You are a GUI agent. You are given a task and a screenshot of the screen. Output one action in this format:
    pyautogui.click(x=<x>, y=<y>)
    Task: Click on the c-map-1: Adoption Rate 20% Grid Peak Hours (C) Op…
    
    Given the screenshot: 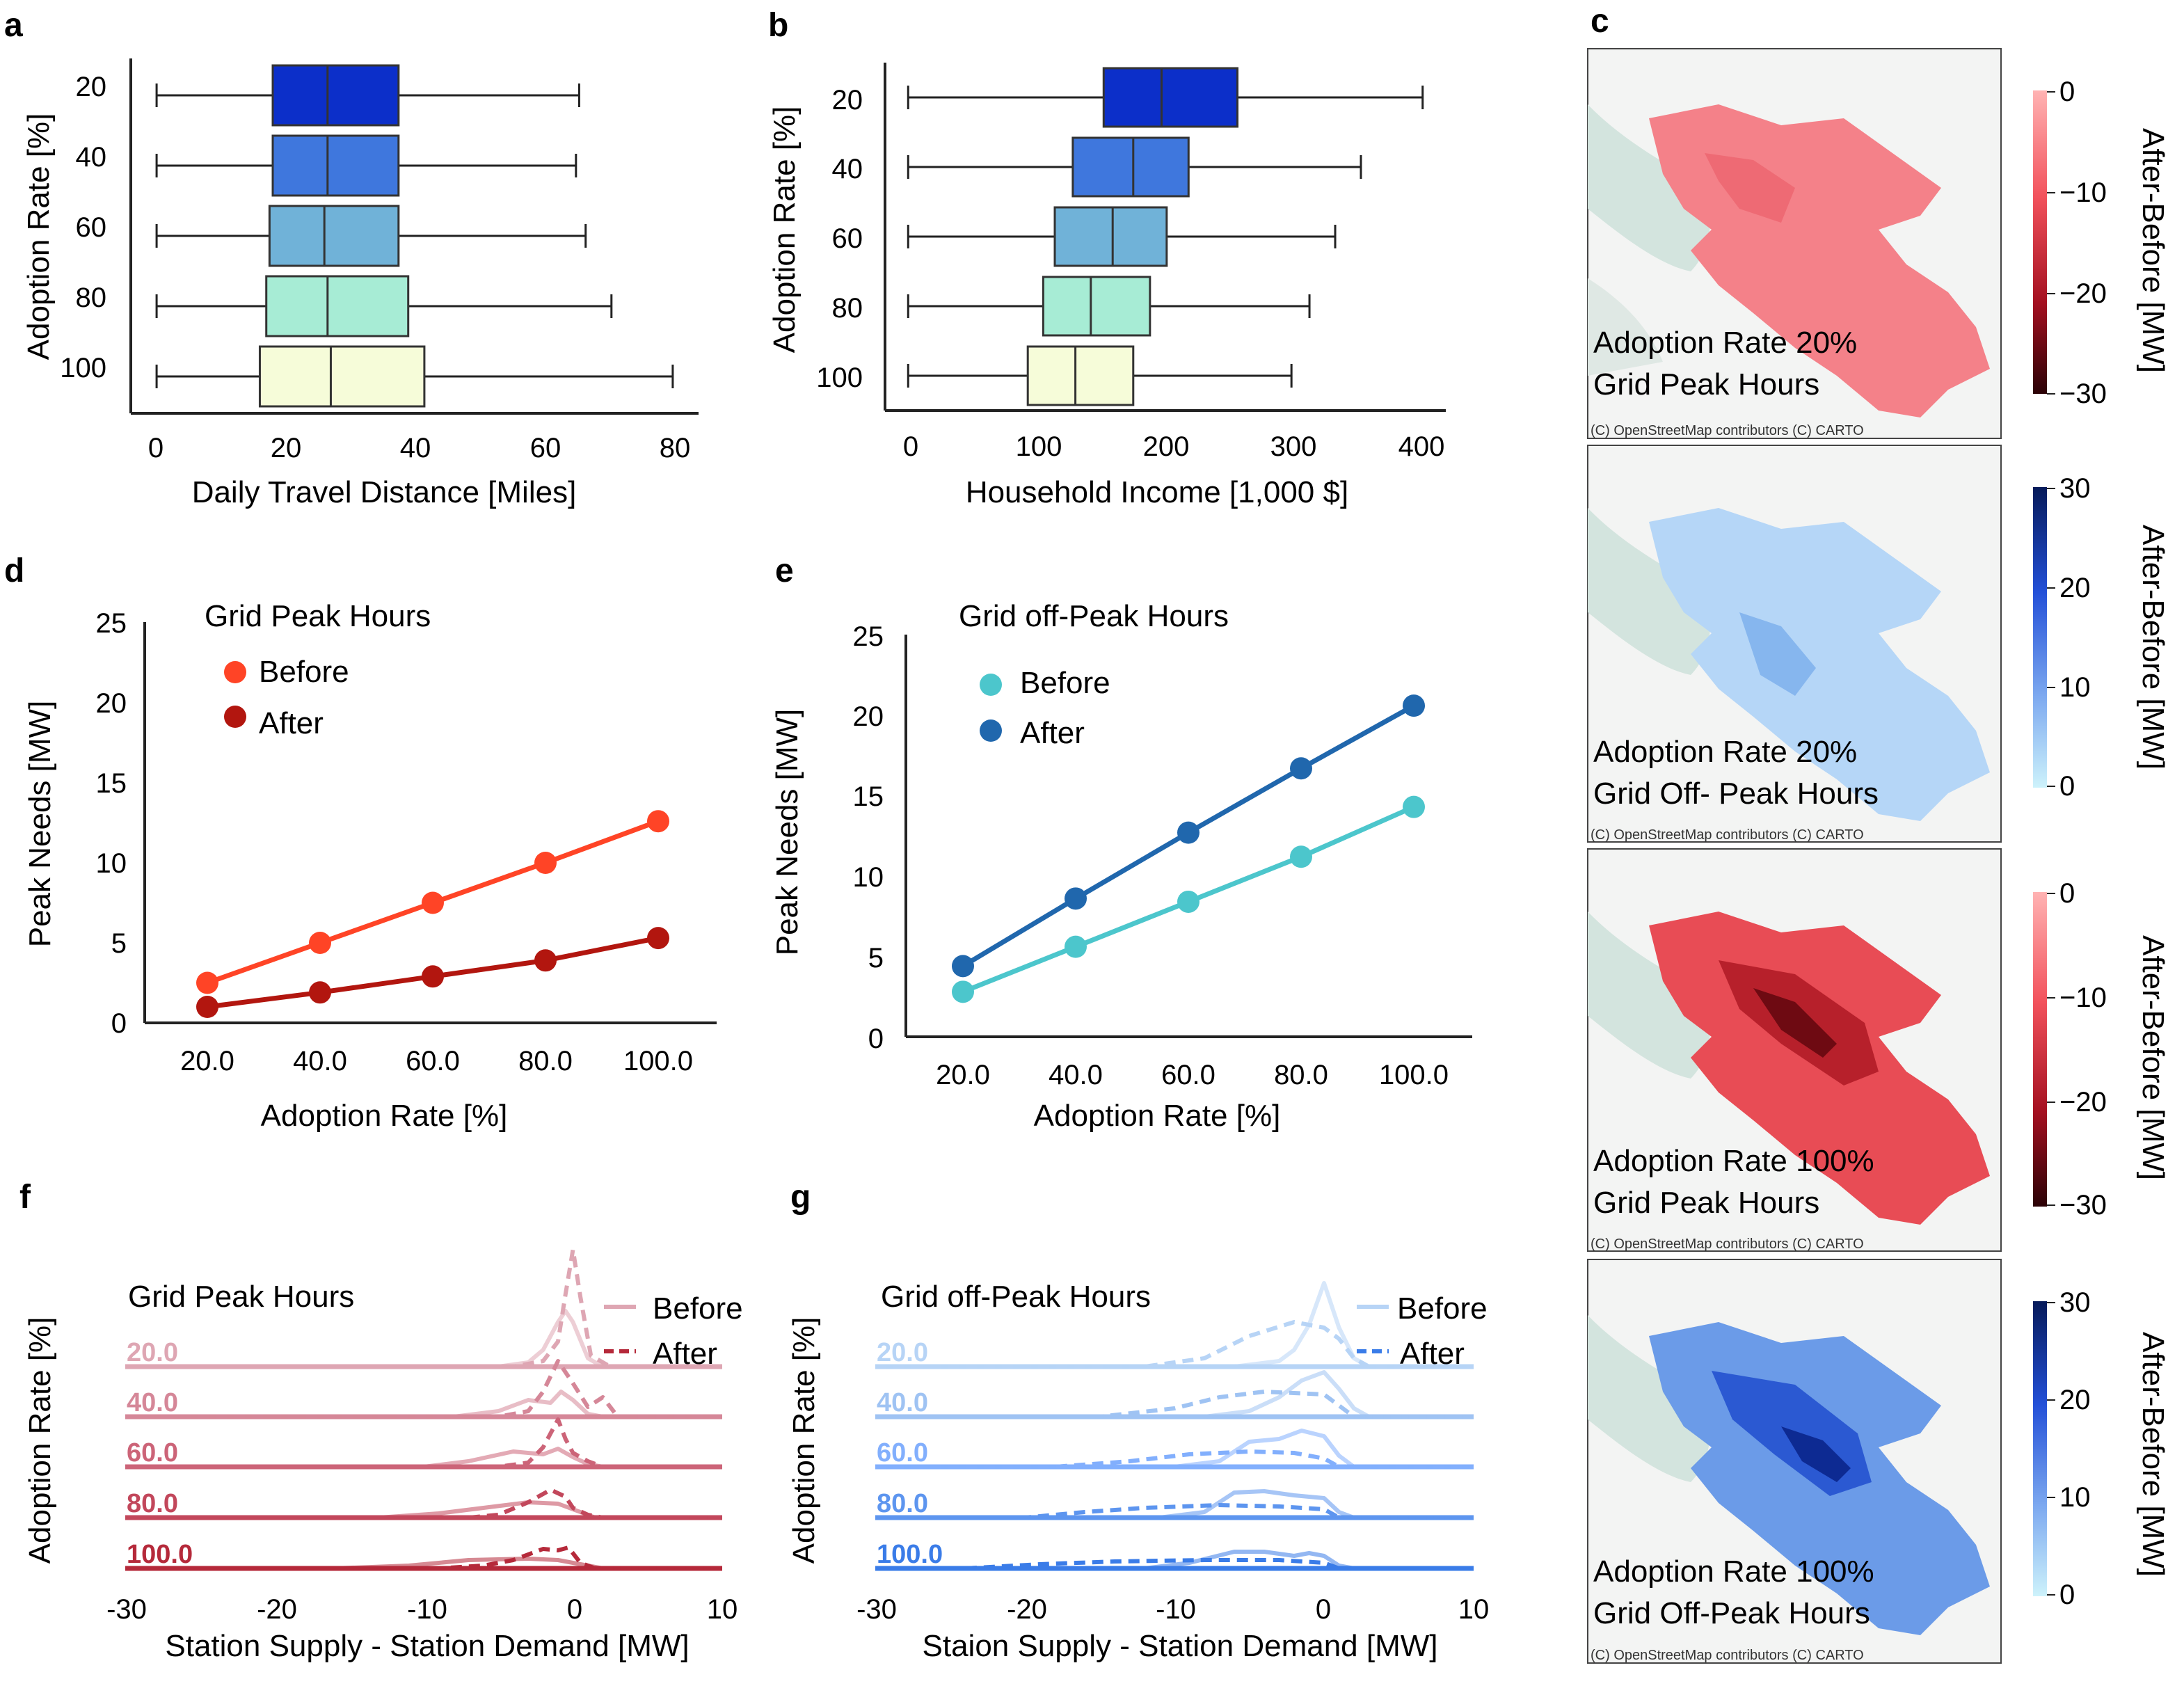 What is the action you would take?
    pyautogui.click(x=1878, y=244)
    